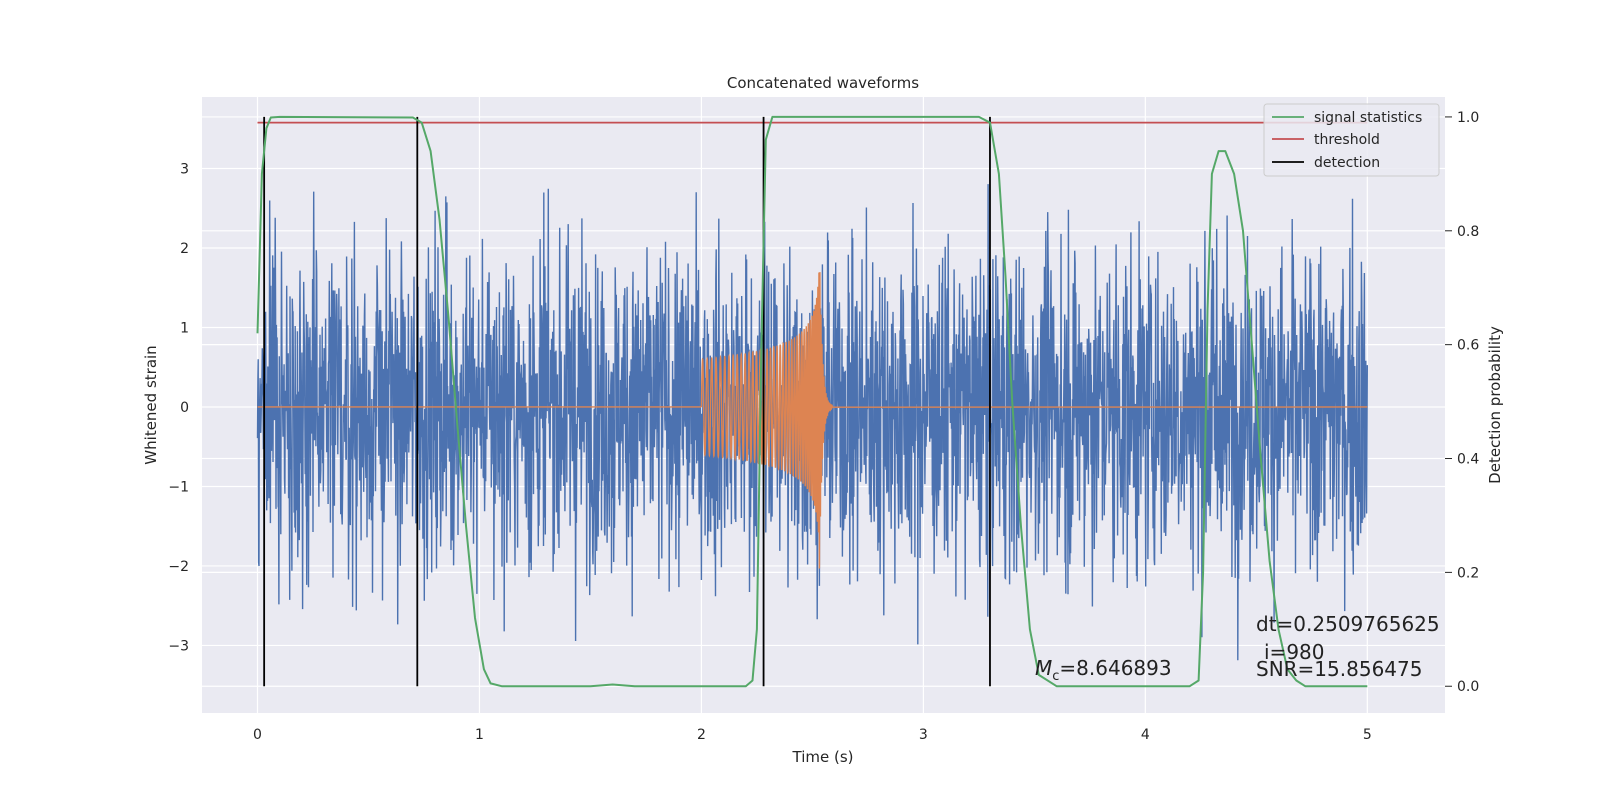  Describe the element at coordinates (1347, 163) in the screenshot. I see `legend-label-detection: detection` at that location.